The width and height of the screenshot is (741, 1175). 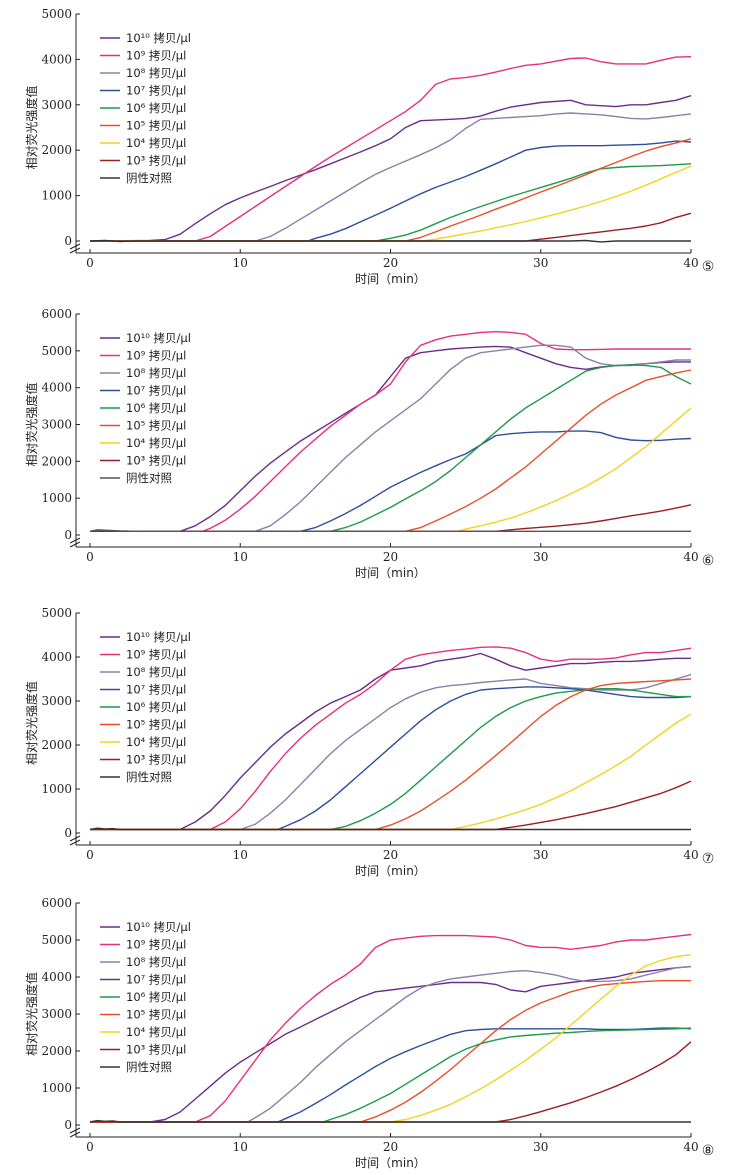 What do you see at coordinates (708, 859) in the screenshot?
I see `panel-number: ⑦` at bounding box center [708, 859].